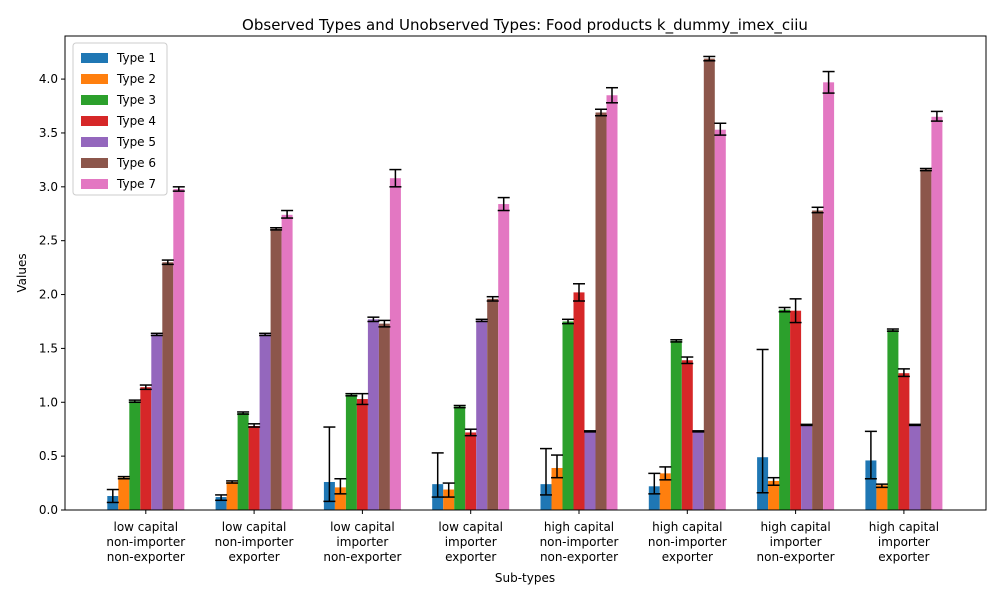 Image resolution: width=1000 pixels, height=600 pixels. I want to click on legend-label: Type 2, so click(136, 79).